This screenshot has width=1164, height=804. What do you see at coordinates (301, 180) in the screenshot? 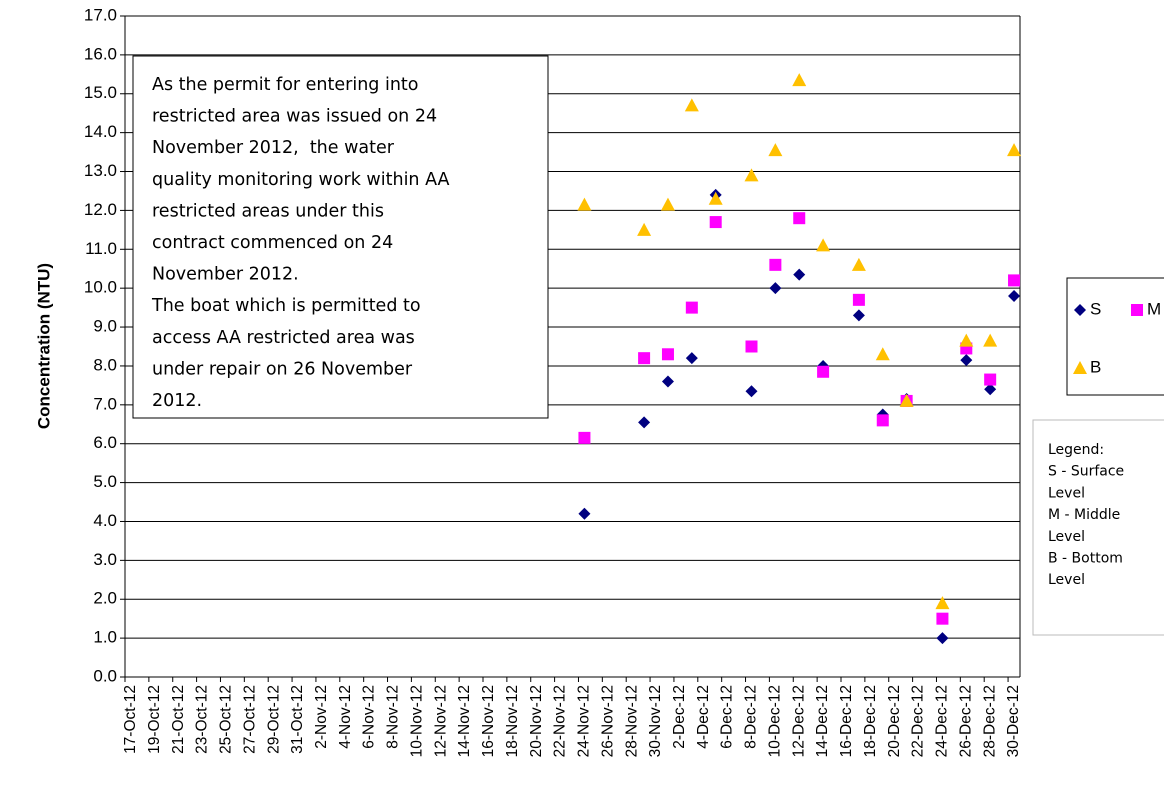
I see `annotation-line: quality monitoring work within AA` at bounding box center [301, 180].